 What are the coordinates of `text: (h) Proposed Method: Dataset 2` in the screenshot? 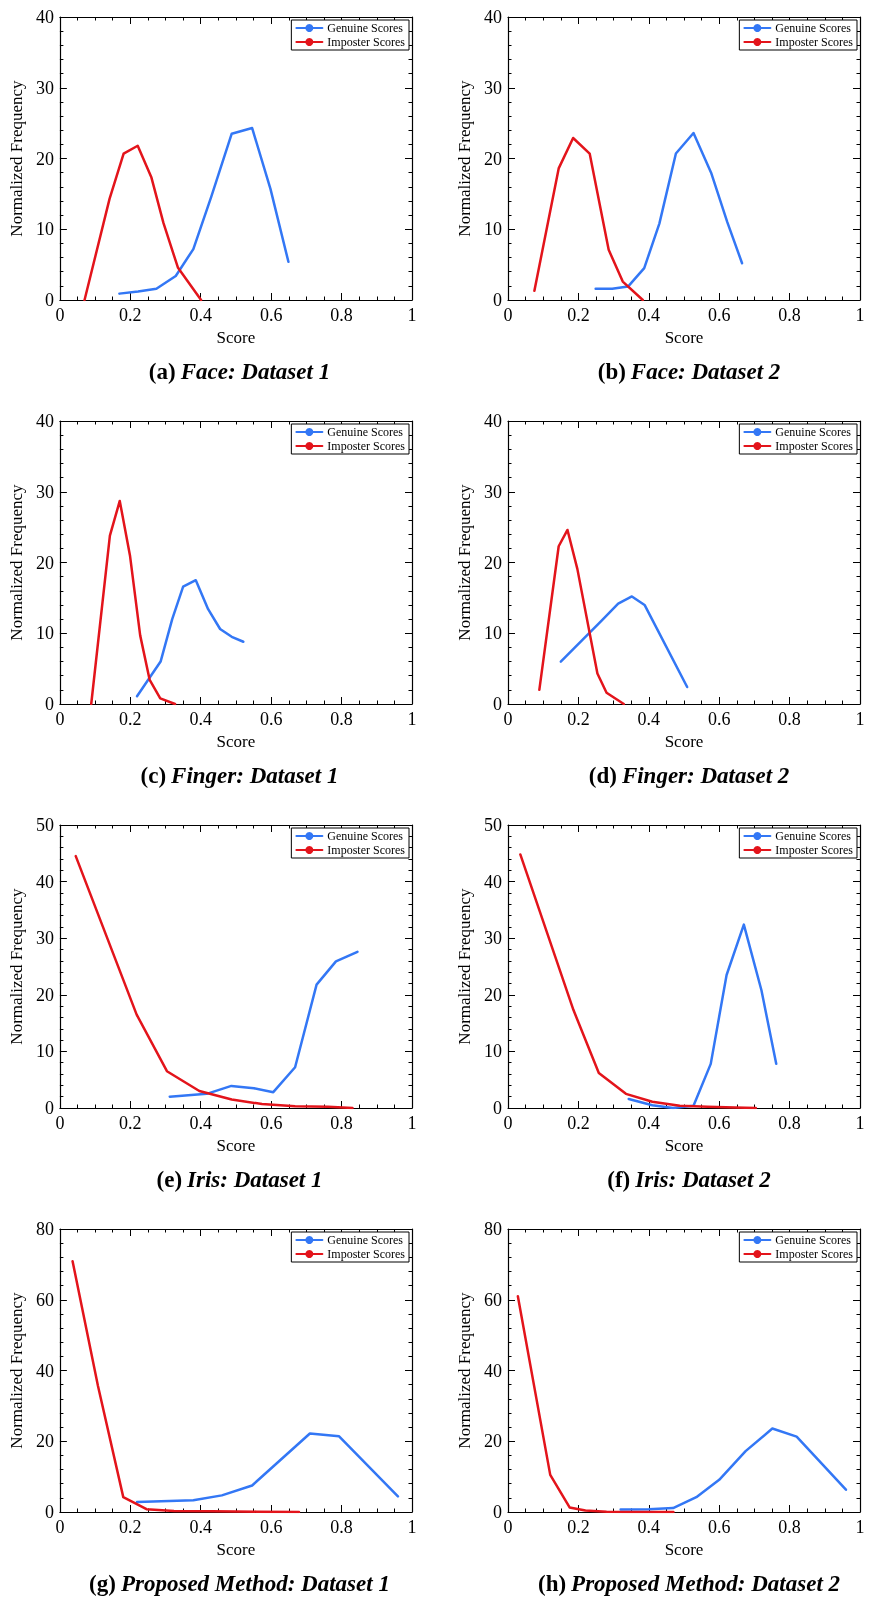 It's located at (689, 1583).